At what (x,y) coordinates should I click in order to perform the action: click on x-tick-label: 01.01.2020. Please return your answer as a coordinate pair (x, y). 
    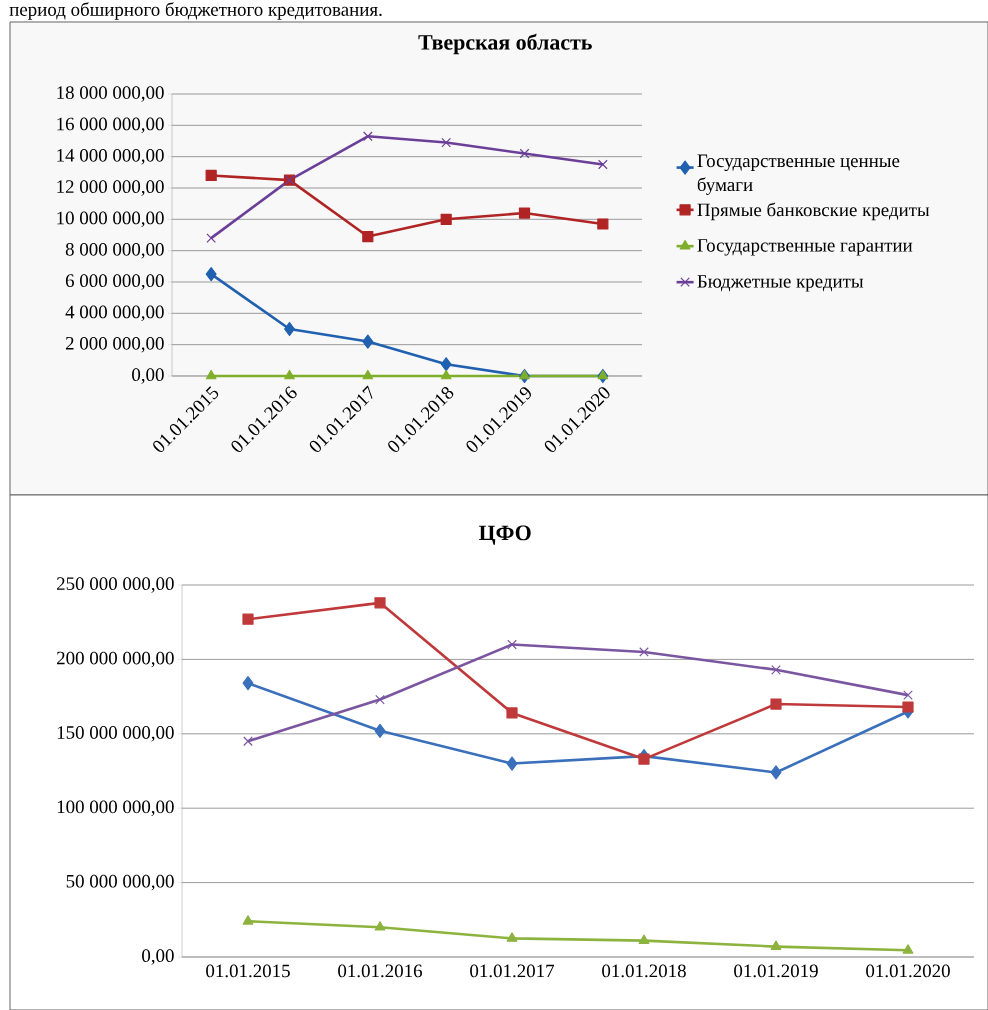
    Looking at the image, I should click on (908, 971).